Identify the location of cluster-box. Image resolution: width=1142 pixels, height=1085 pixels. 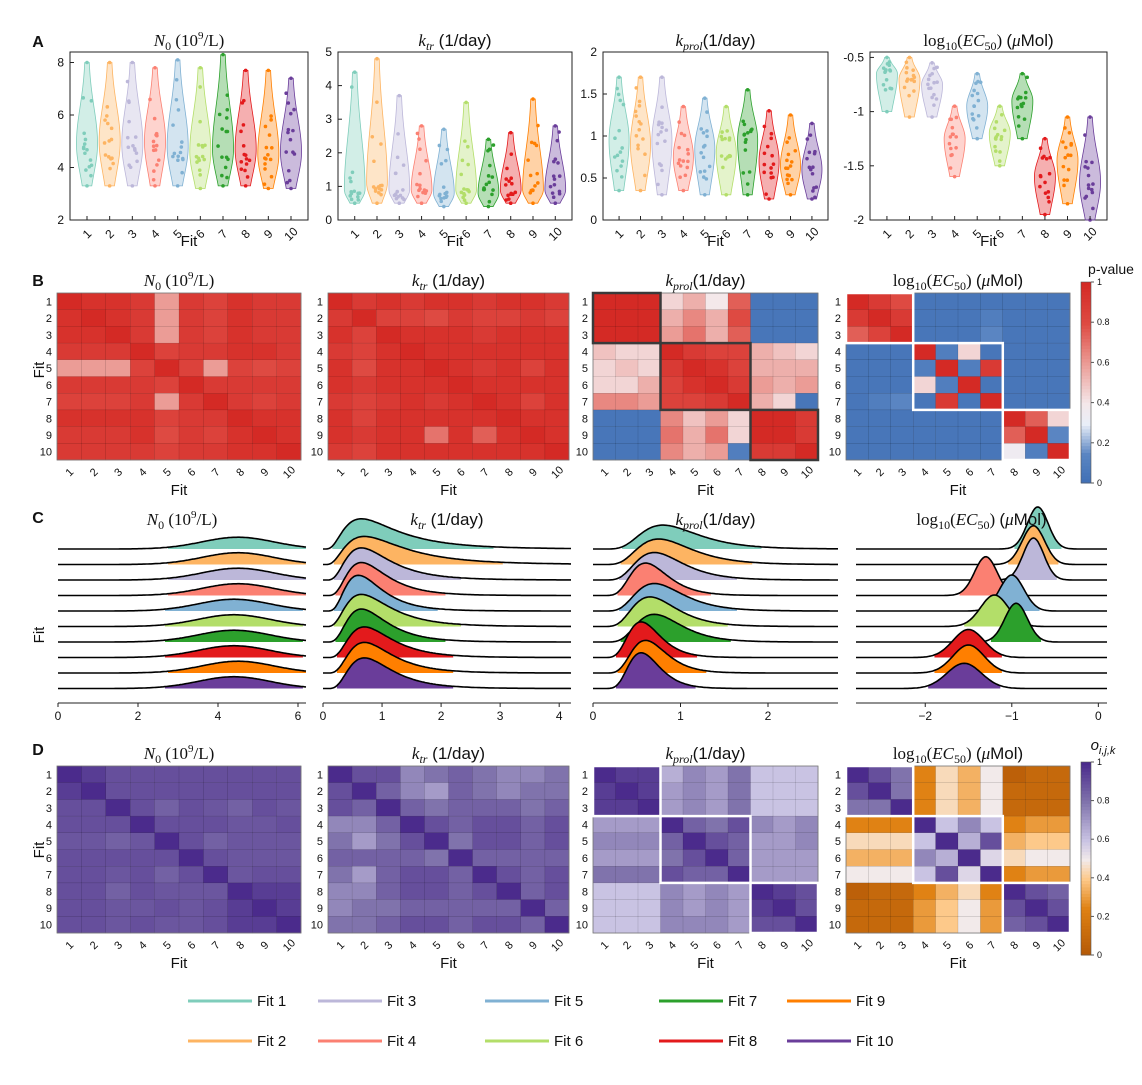
(784, 435).